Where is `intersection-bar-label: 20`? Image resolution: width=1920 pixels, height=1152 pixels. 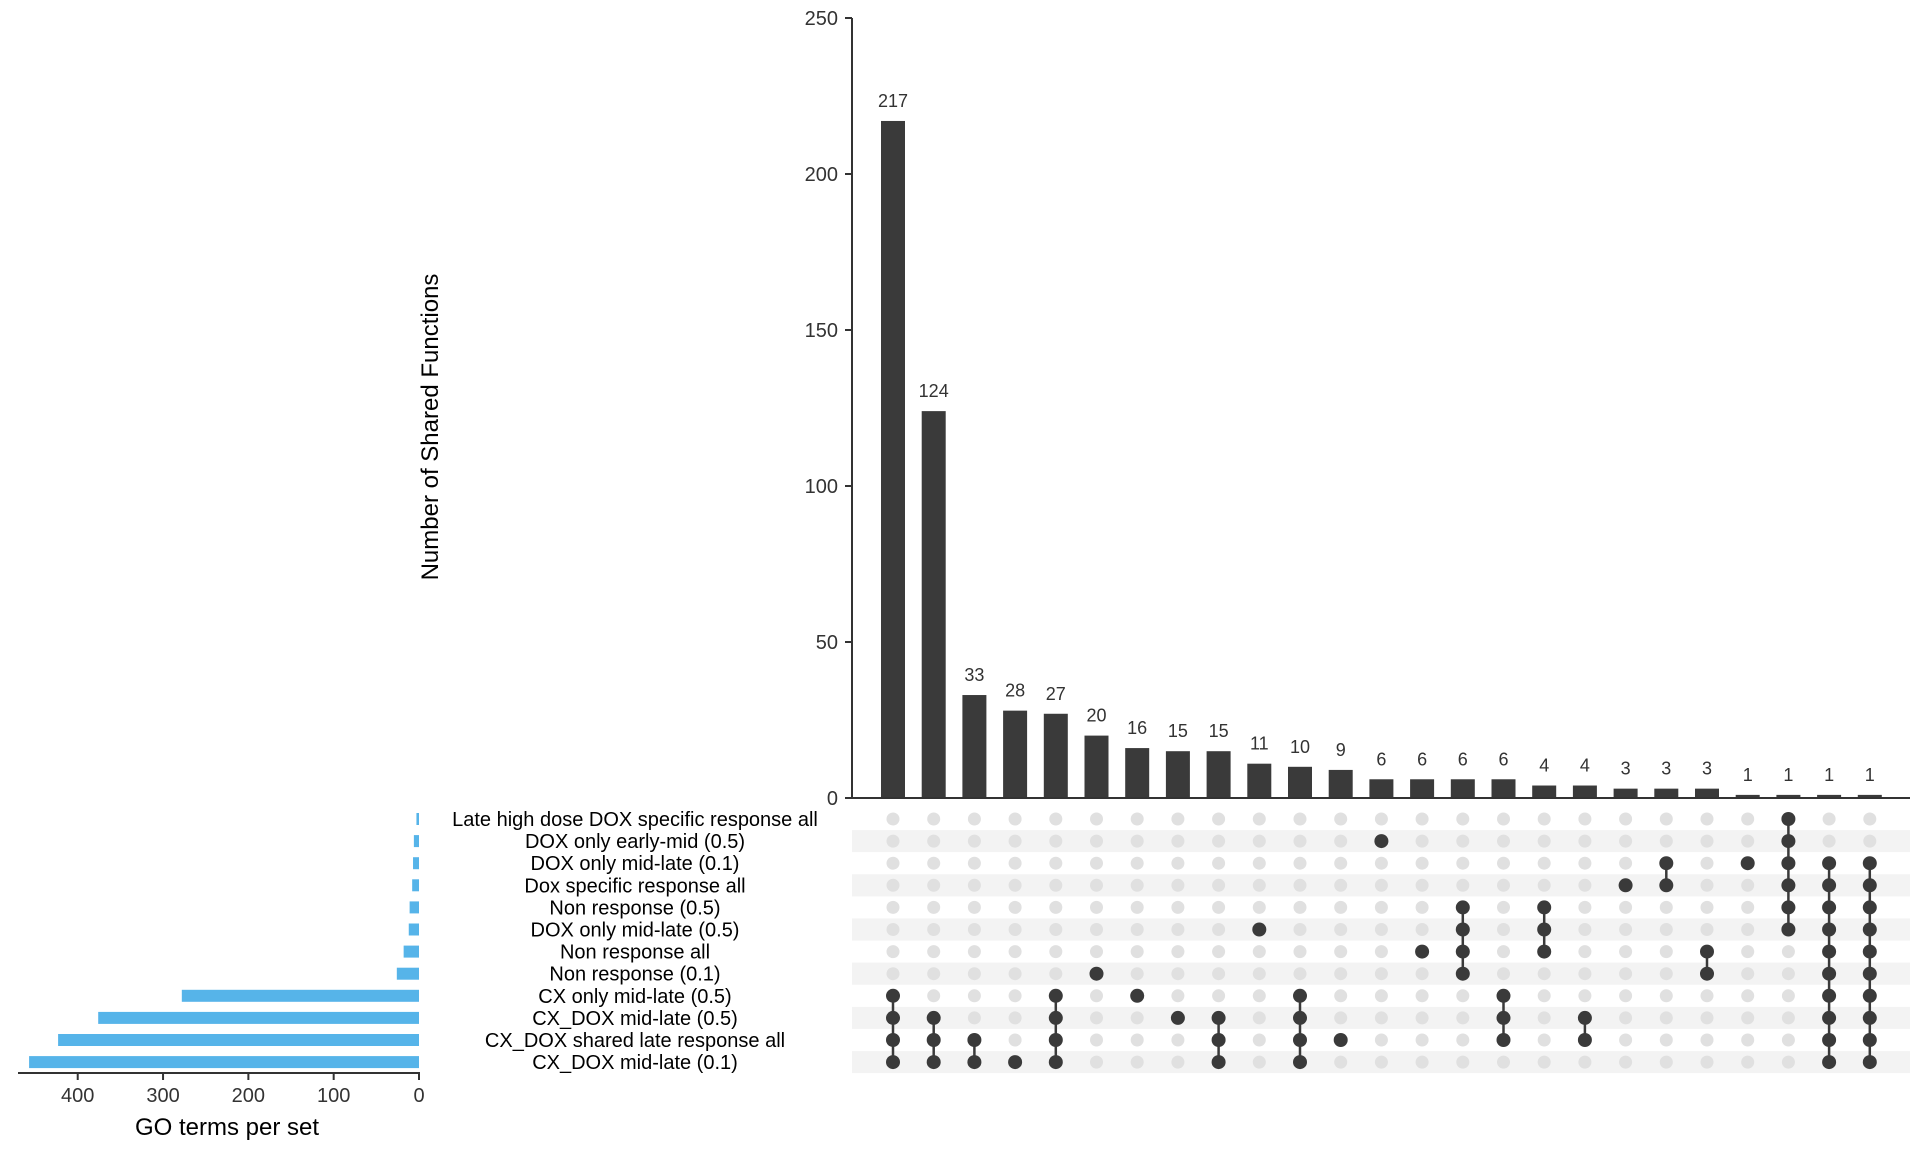
intersection-bar-label: 20 is located at coordinates (1096, 716).